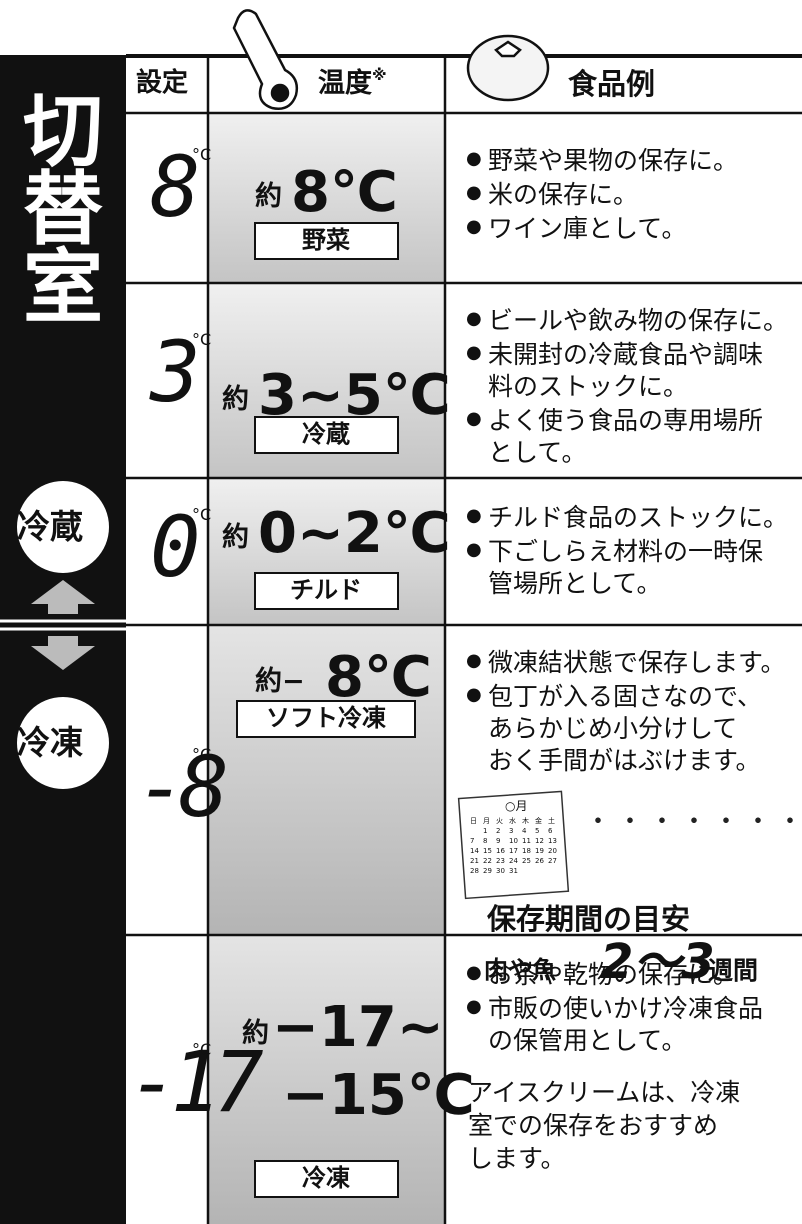 The width and height of the screenshot is (802, 1224). What do you see at coordinates (587, 1040) in the screenshot?
I see `food-text: の保管用として。` at bounding box center [587, 1040].